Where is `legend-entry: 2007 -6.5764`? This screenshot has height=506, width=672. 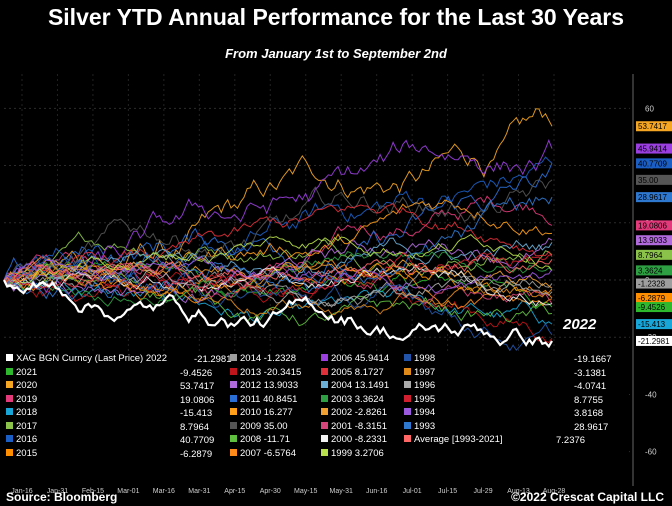 legend-entry: 2007 -6.5764 is located at coordinates (263, 453).